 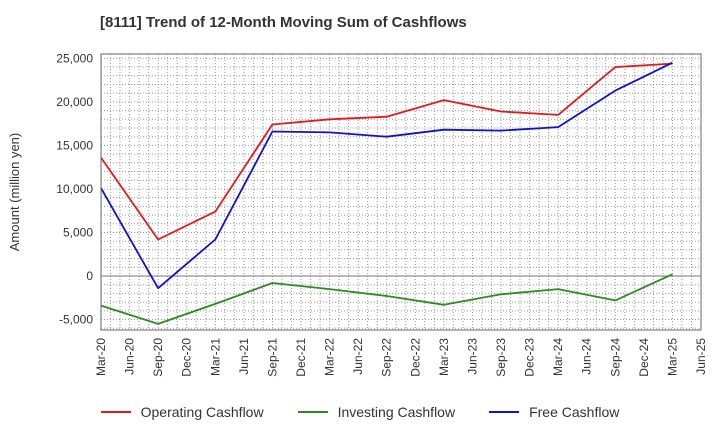 I want to click on legend-item: Free Cashflow, so click(x=554, y=412).